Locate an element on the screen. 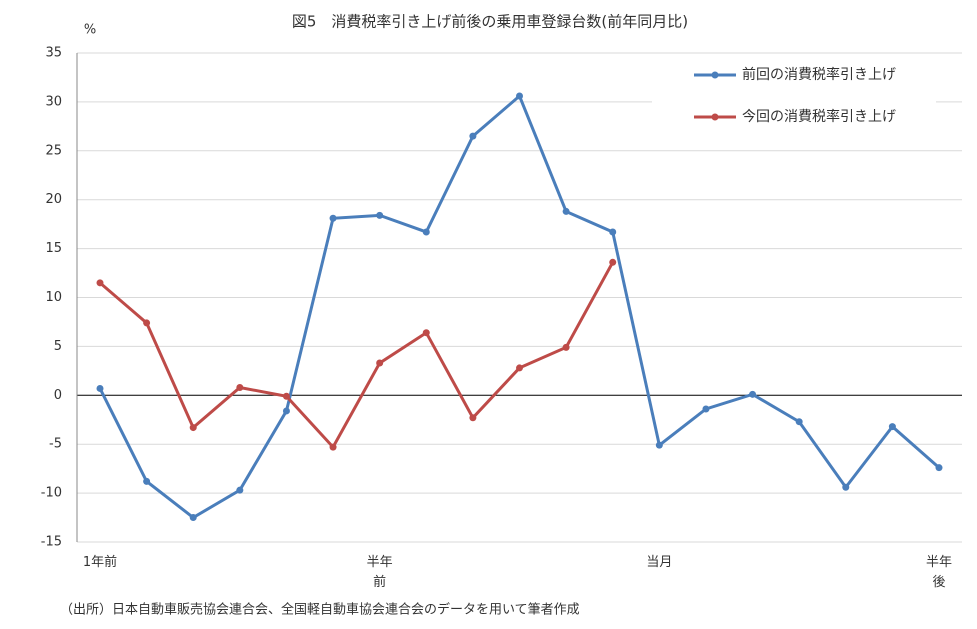 The image size is (977, 629). y-tick-label: 15 is located at coordinates (53, 248).